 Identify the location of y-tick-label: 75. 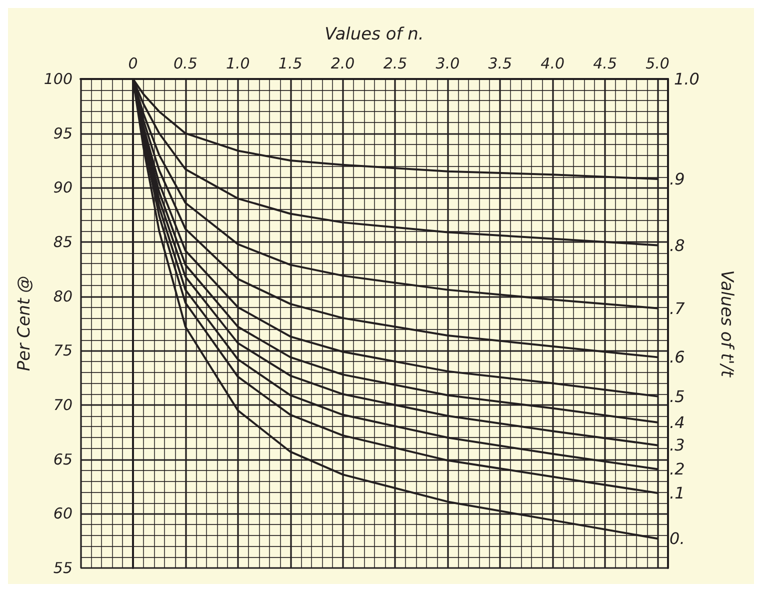
(63, 351).